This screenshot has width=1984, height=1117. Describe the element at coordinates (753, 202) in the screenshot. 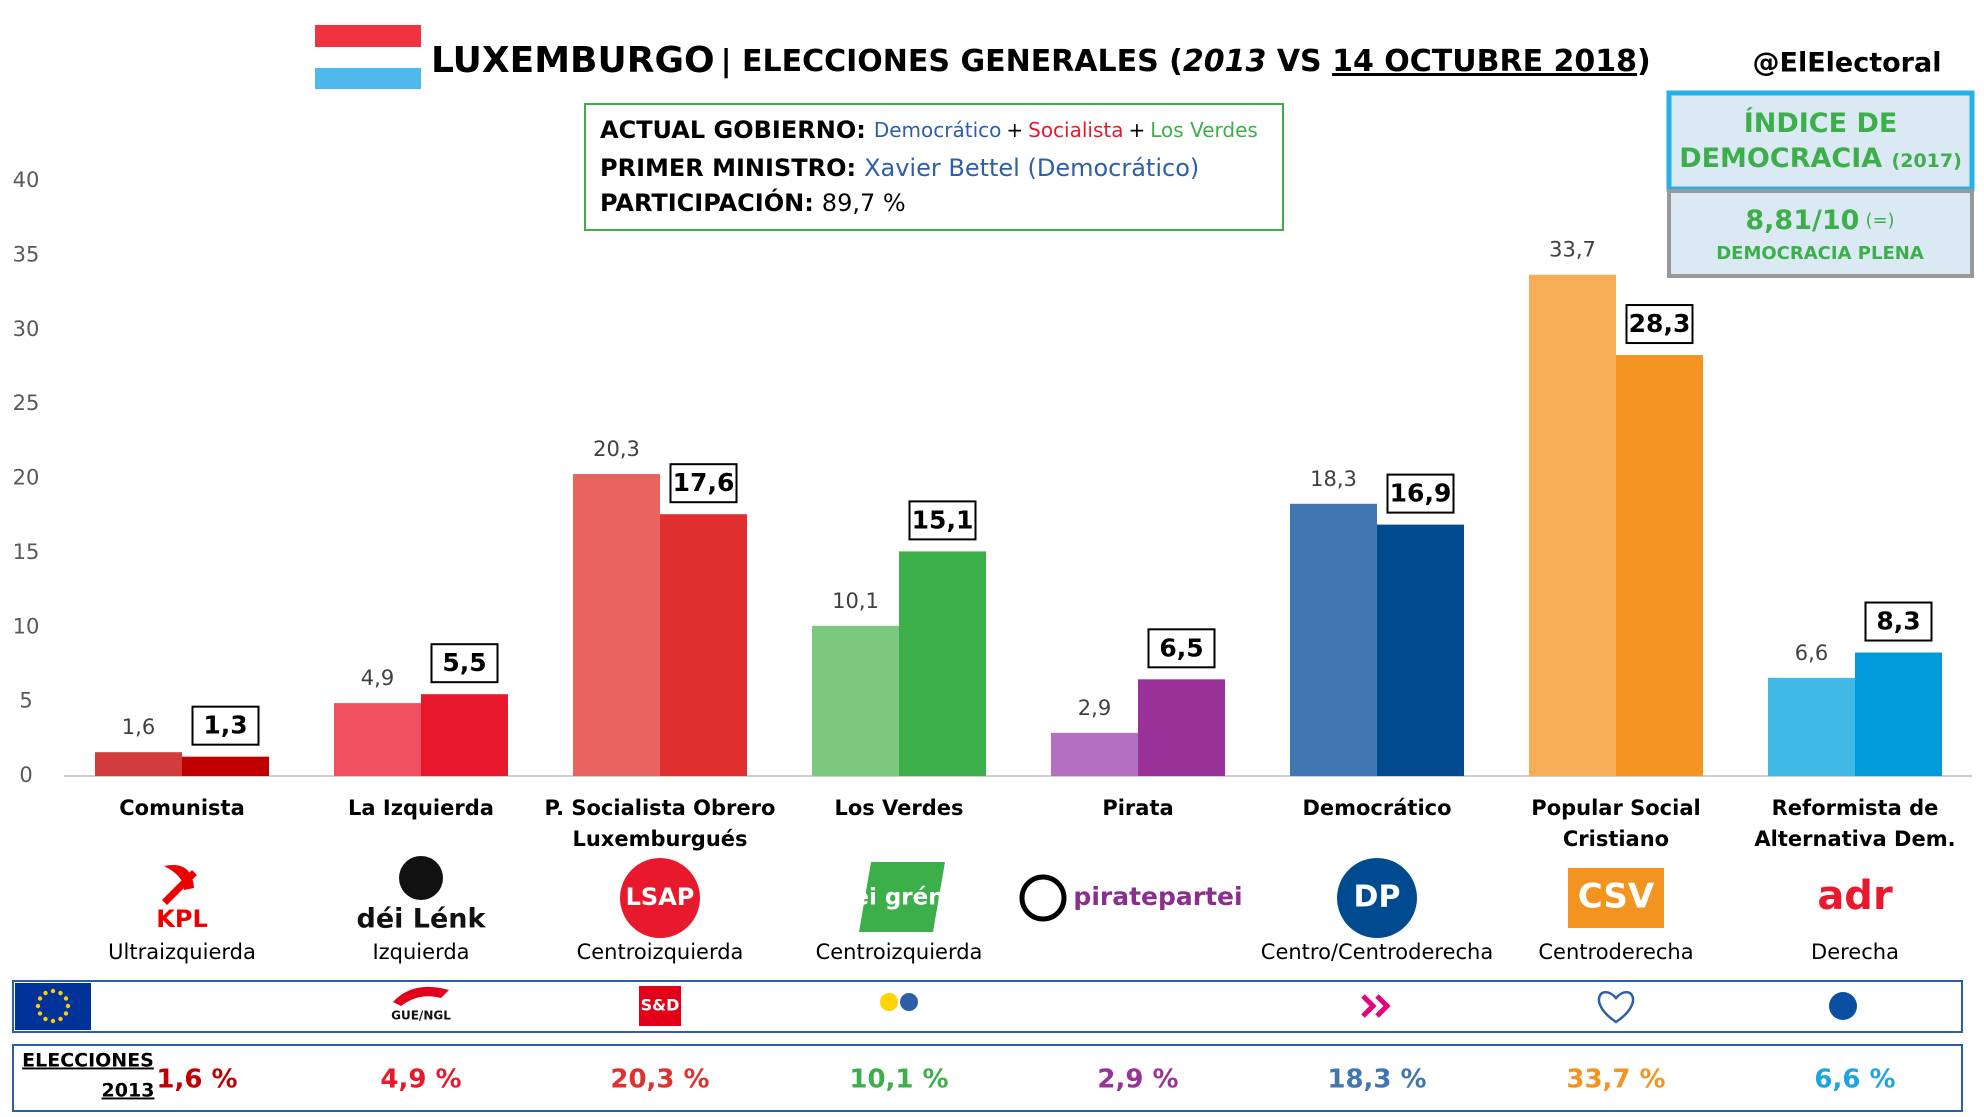

I see `turnout-line: PARTICIPACIÓN: 89,7 %` at that location.